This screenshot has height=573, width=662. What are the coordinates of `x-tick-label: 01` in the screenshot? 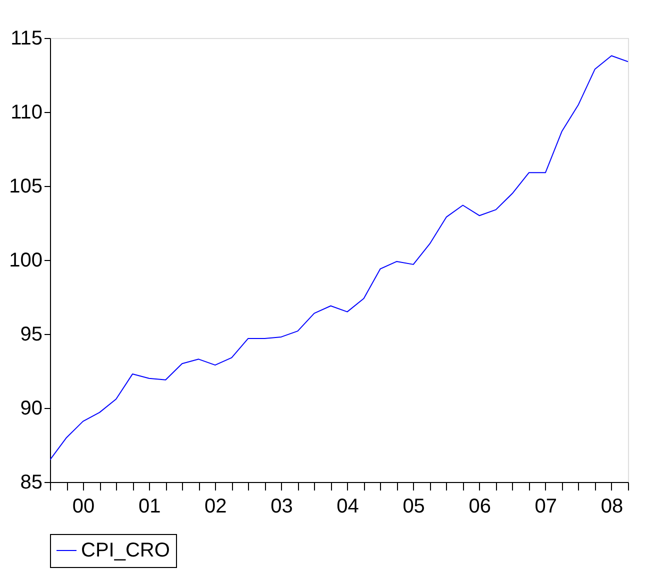 It's located at (149, 507).